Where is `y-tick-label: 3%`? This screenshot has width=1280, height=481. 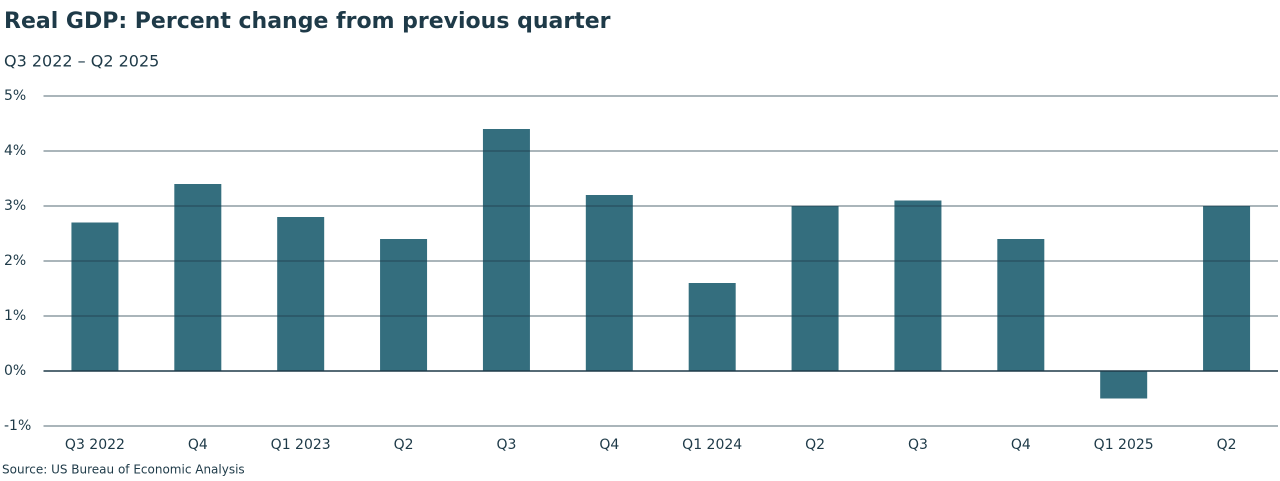
y-tick-label: 3% is located at coordinates (15, 206).